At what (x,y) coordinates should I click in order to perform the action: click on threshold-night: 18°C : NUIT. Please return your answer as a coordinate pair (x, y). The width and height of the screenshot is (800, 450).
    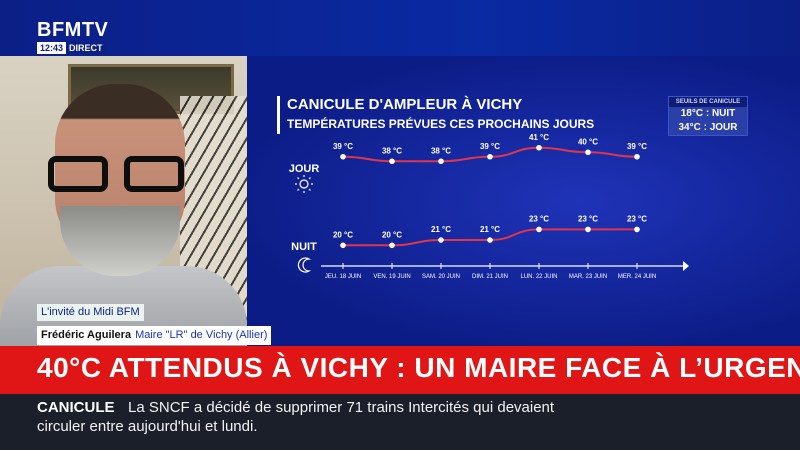
    Looking at the image, I should click on (708, 114).